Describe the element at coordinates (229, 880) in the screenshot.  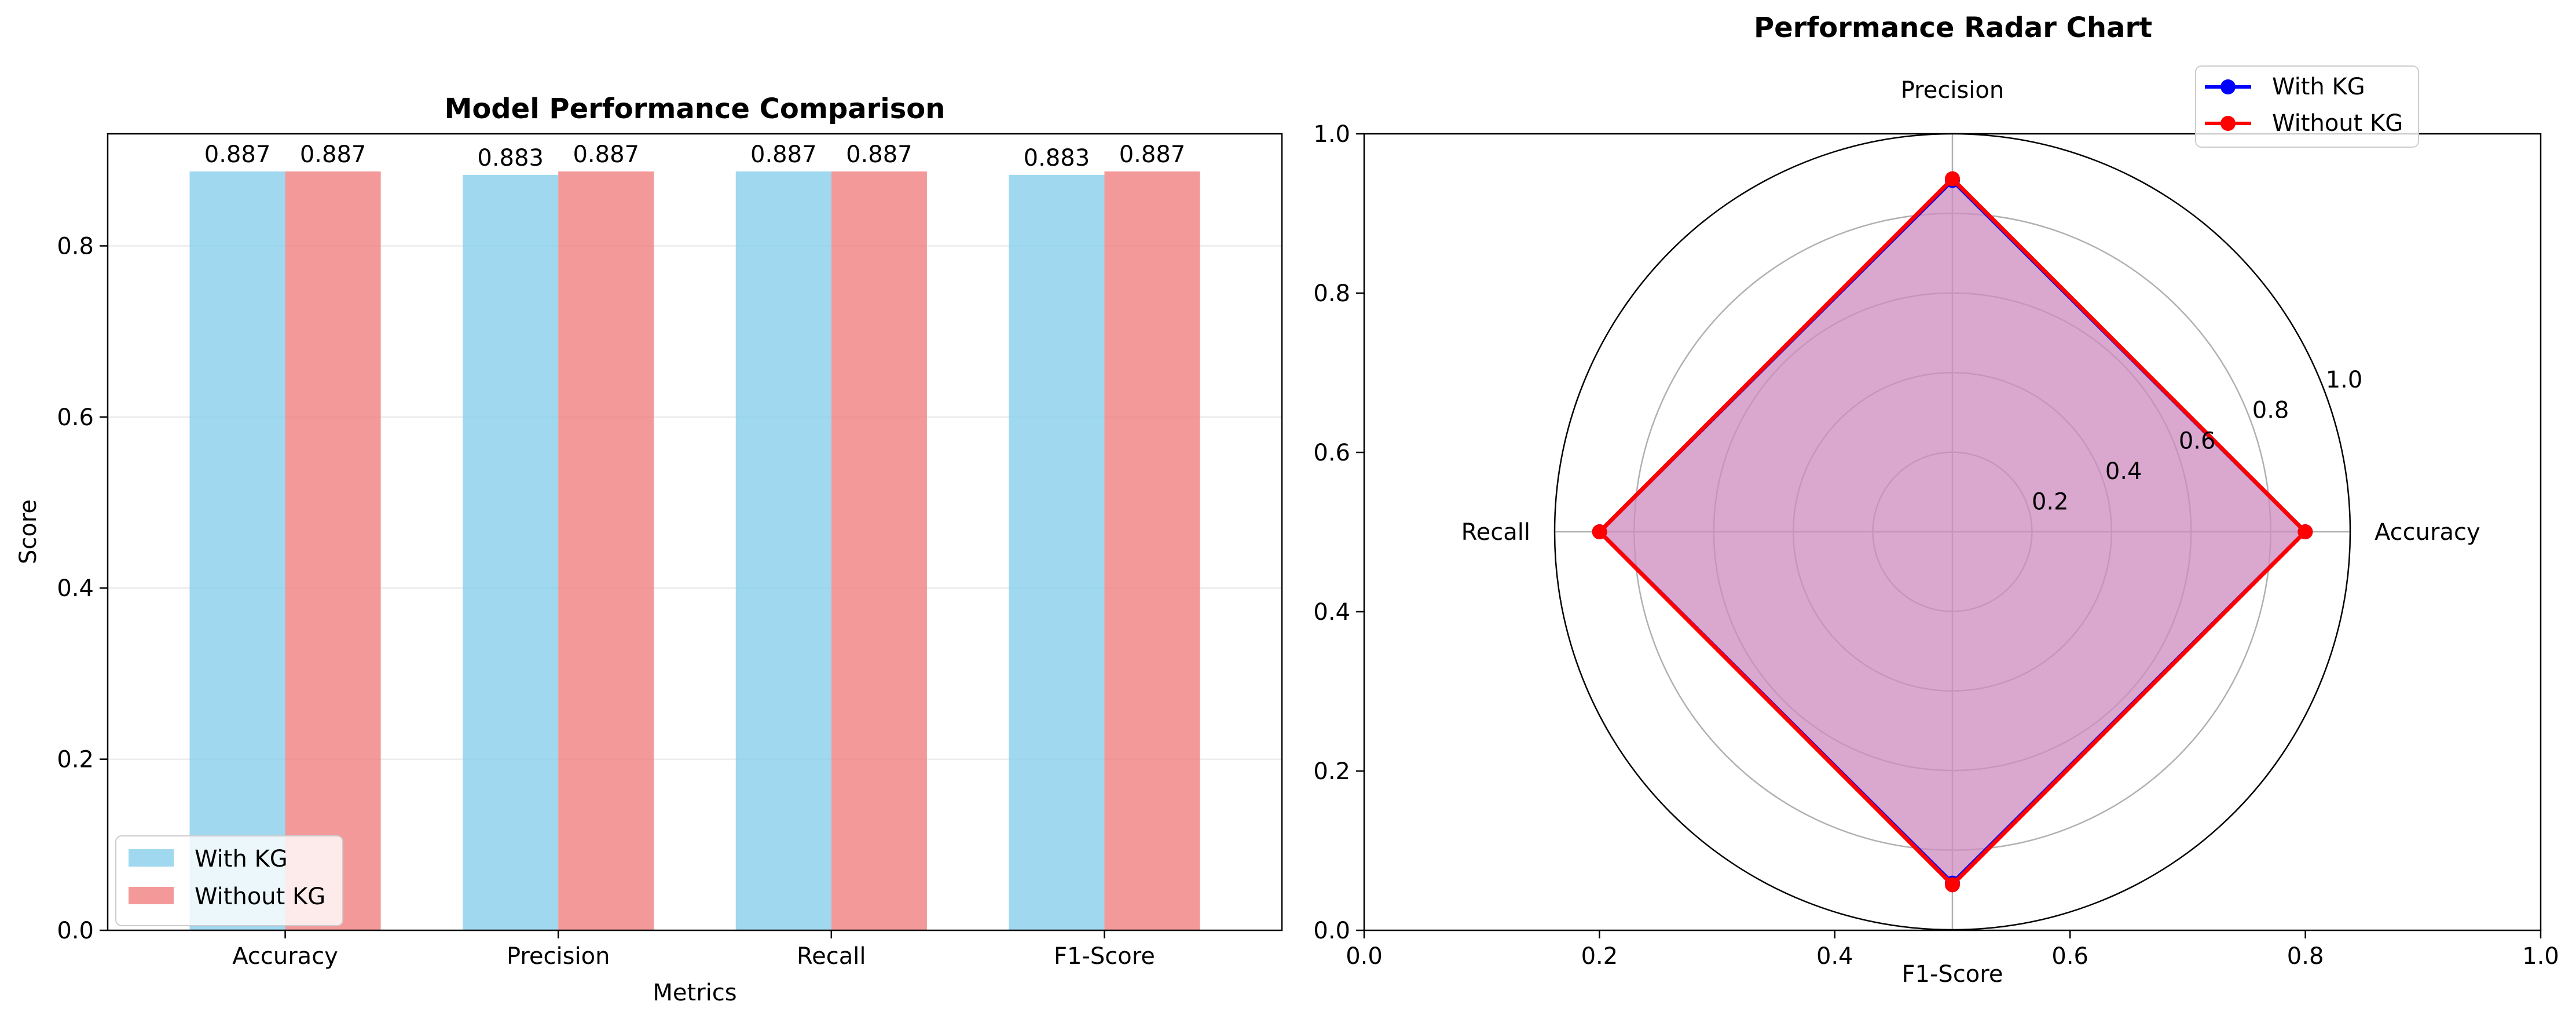
I see `bar-legend: With KG Without KG` at that location.